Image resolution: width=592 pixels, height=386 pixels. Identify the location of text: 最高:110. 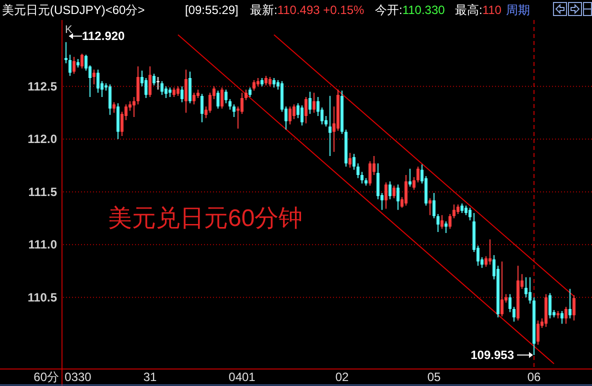
(478, 10).